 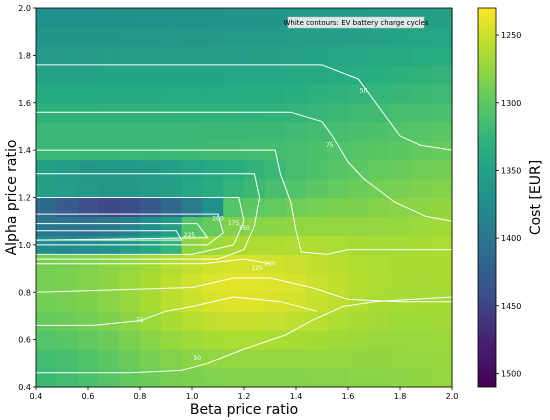 What do you see at coordinates (244, 228) in the screenshot?
I see `contour-label-150: 150` at bounding box center [244, 228].